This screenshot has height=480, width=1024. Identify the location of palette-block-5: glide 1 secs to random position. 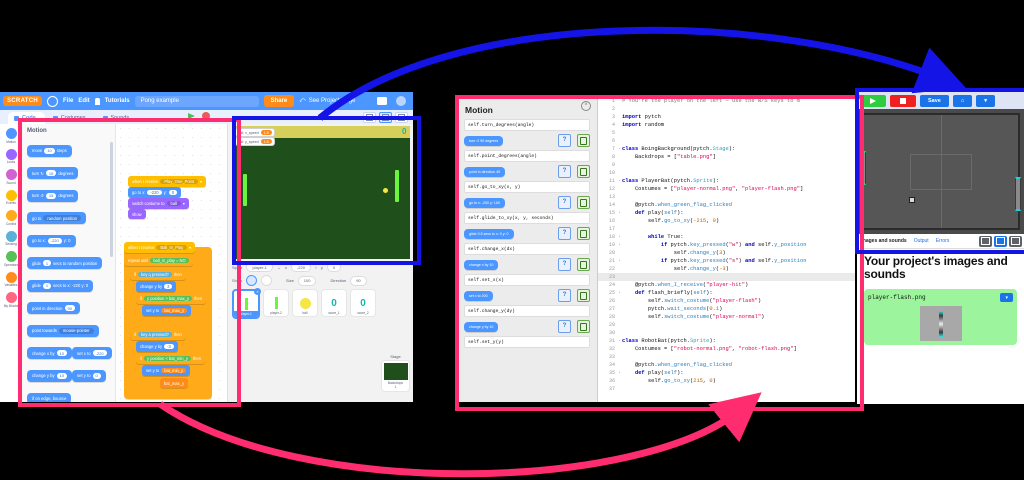
(65, 263).